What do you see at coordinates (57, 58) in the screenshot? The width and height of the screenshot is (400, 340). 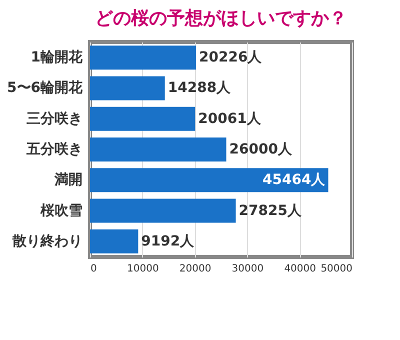 I see `y-tick-label: 1輪開花` at bounding box center [57, 58].